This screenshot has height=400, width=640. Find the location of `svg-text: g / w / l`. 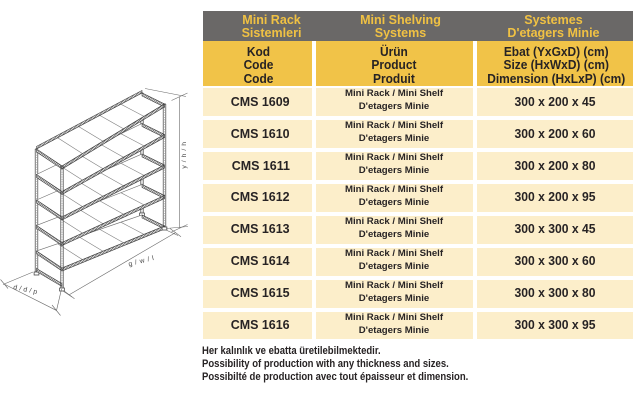

svg-text: g / w / l is located at coordinates (141, 261).